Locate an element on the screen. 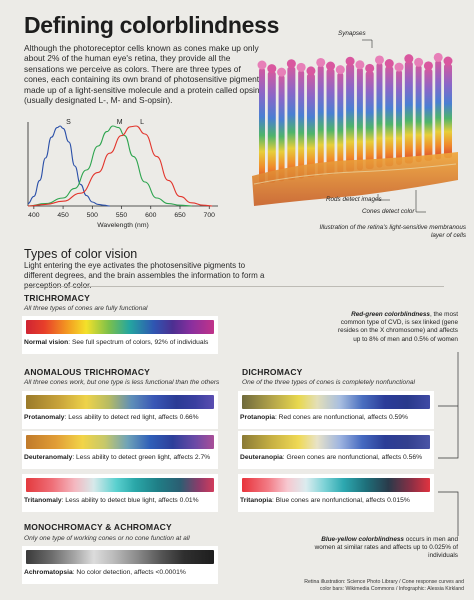  deuteranopia-bar is located at coordinates (336, 442).